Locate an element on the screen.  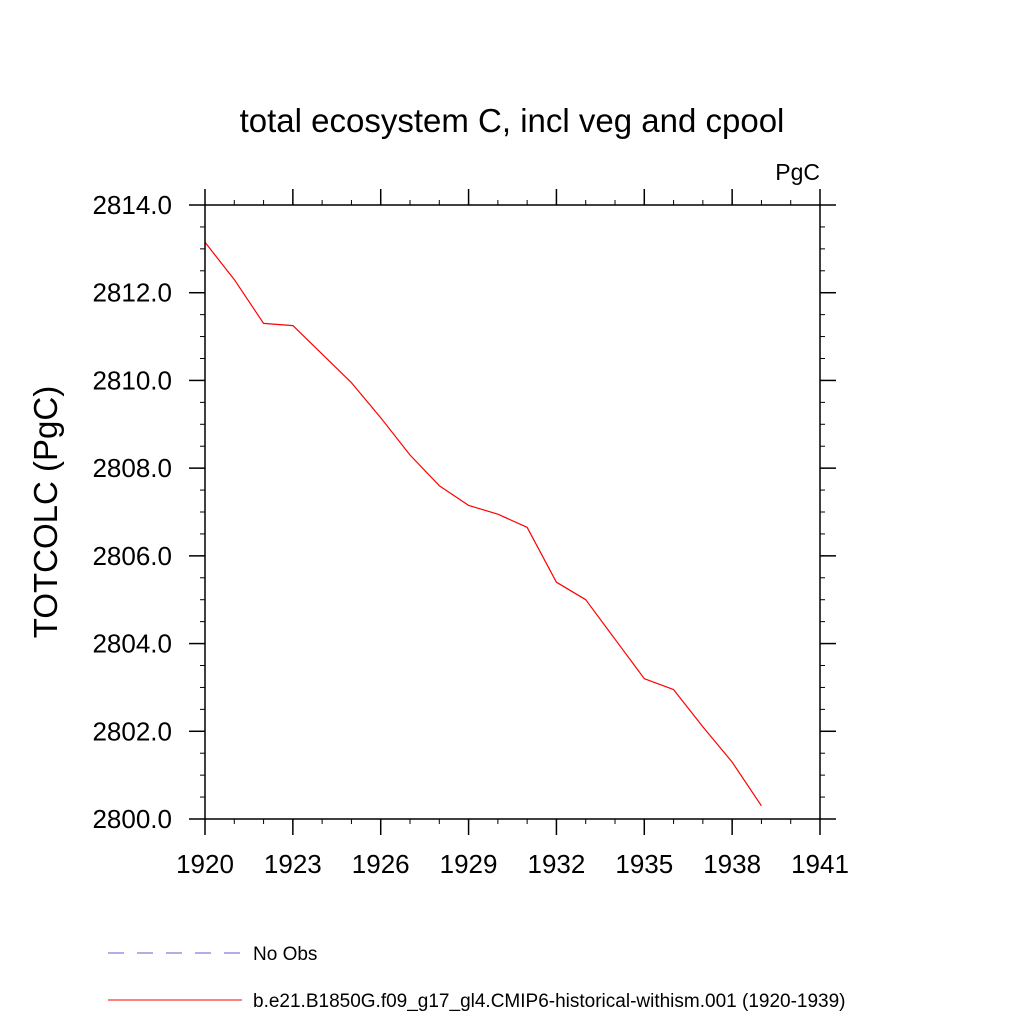
x-tick-label: 1926 is located at coordinates (381, 864).